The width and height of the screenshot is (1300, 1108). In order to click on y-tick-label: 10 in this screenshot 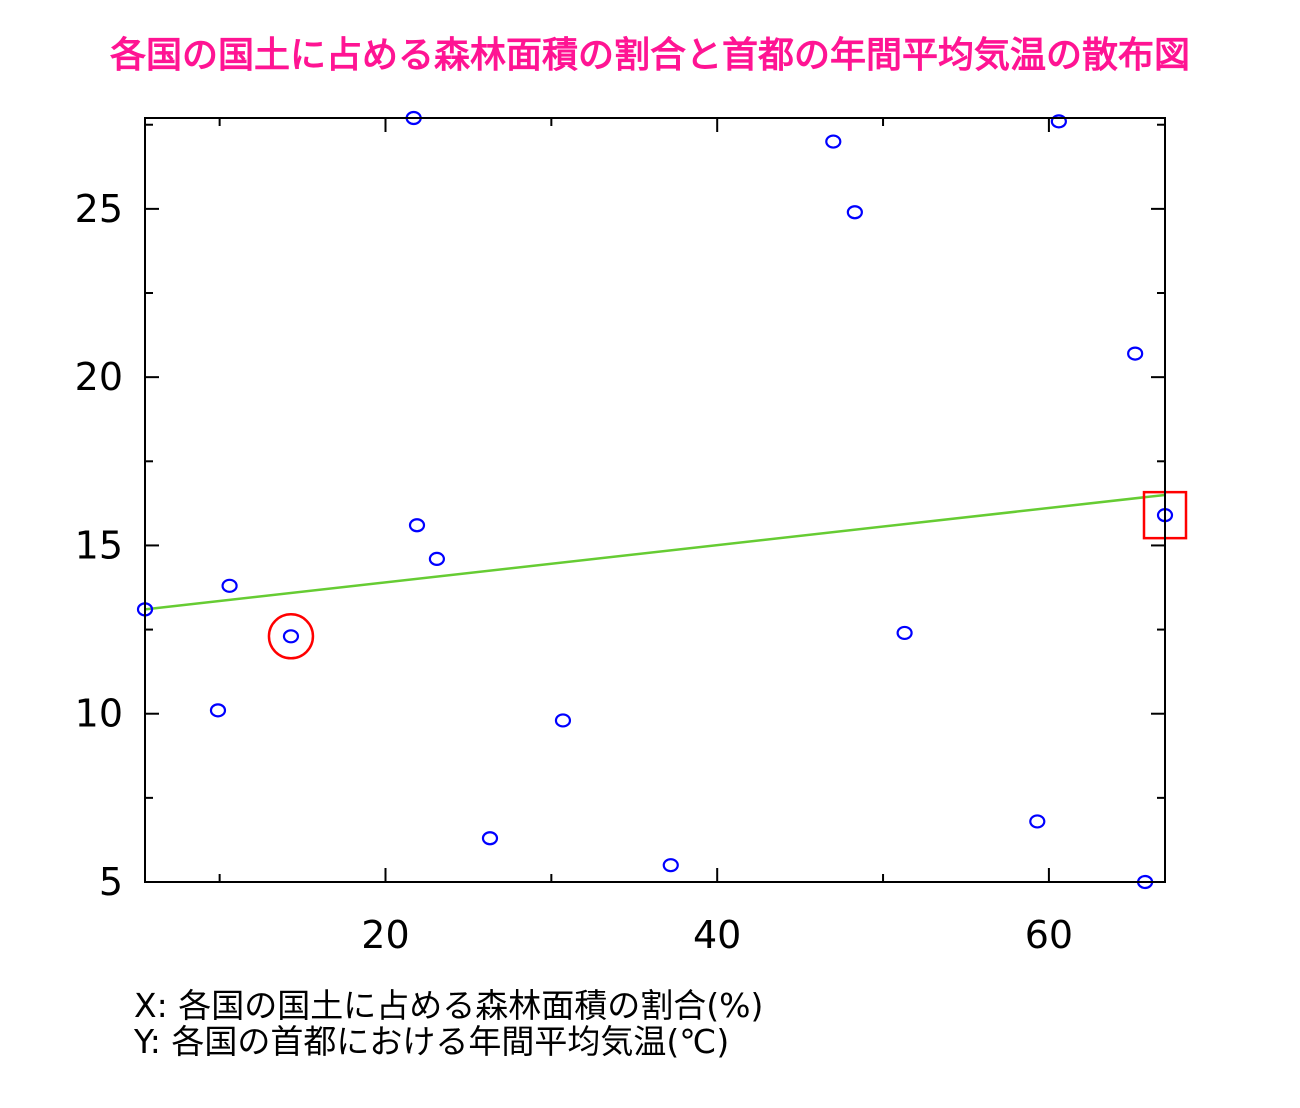, I will do `click(99, 714)`.